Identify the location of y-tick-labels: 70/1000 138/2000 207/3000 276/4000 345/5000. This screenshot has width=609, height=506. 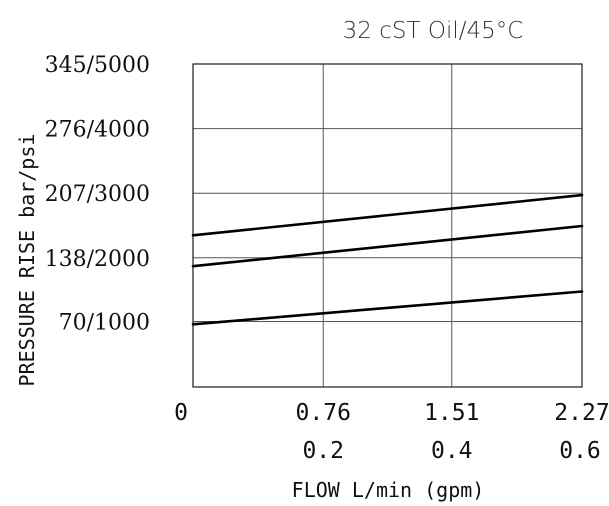
(97, 194).